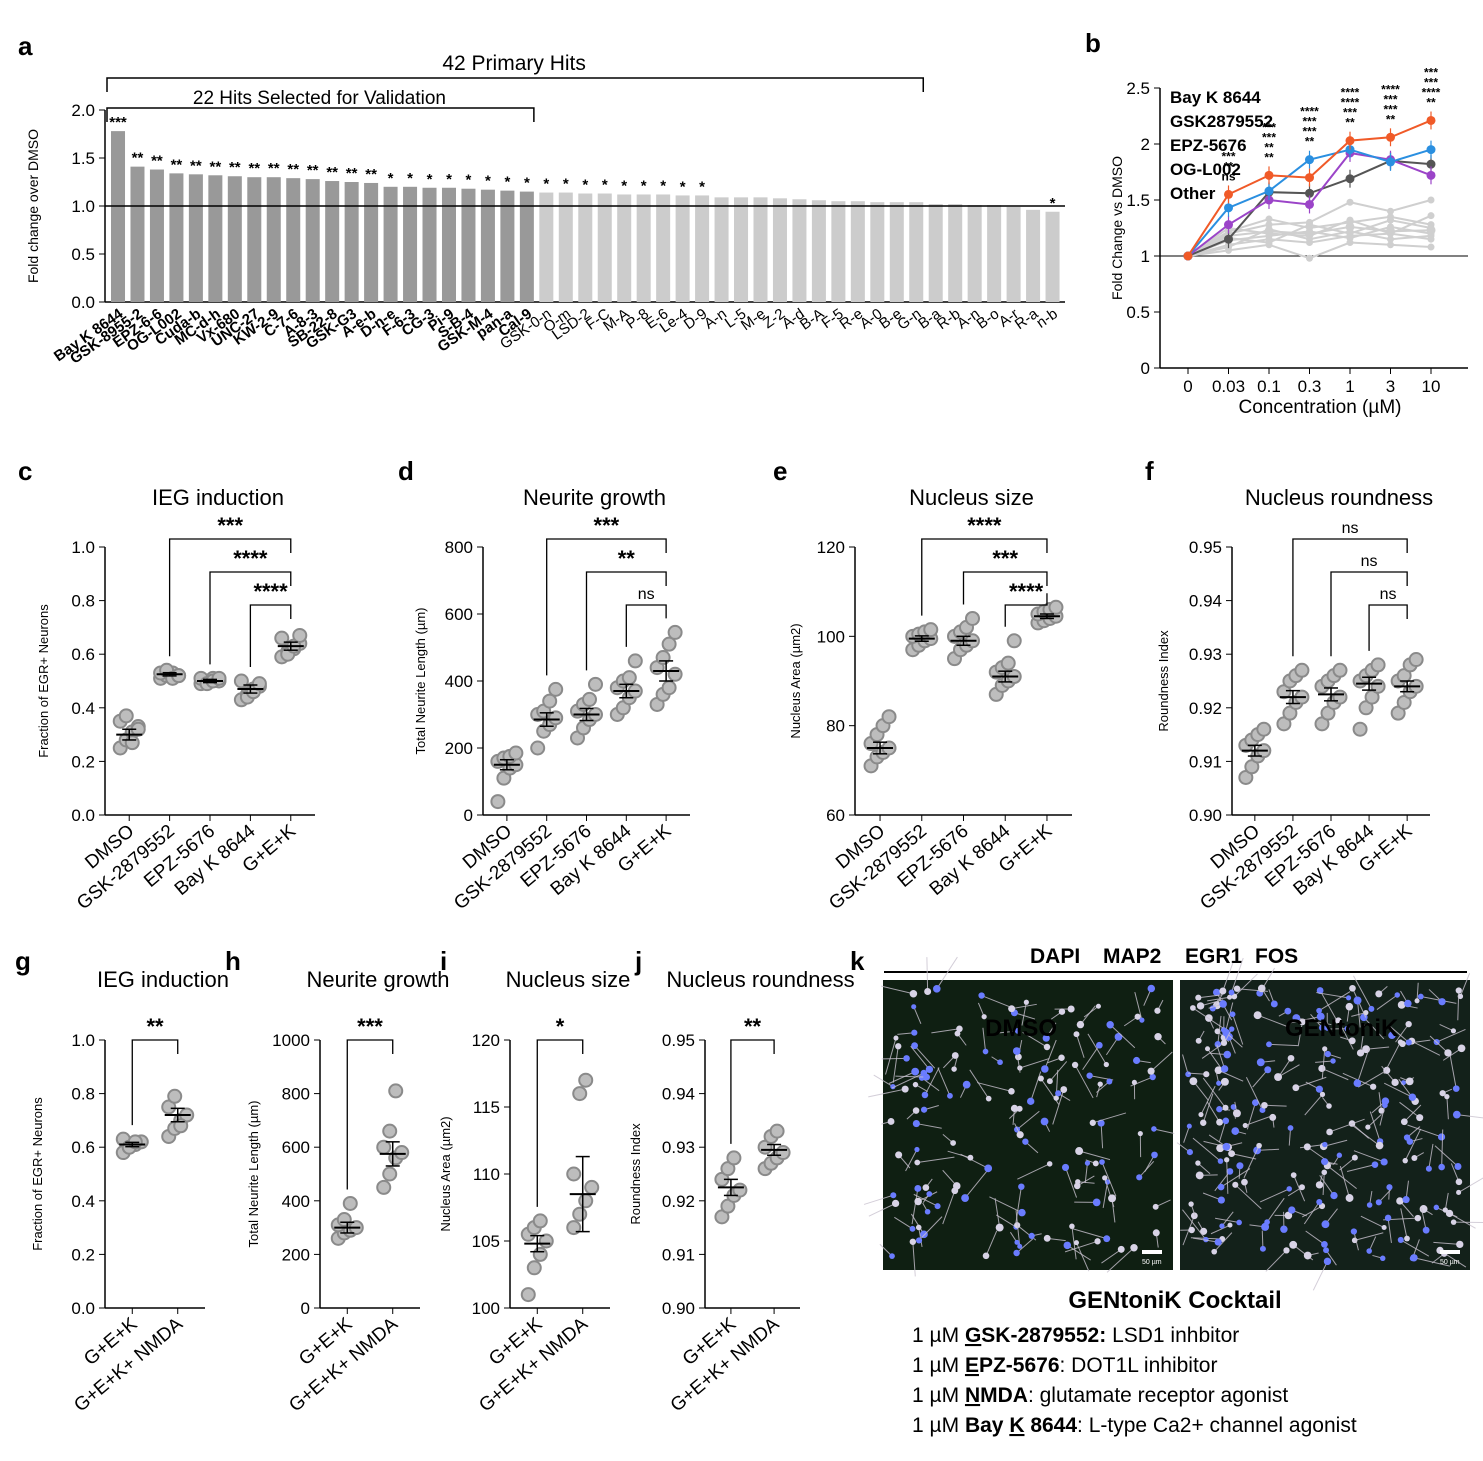 The width and height of the screenshot is (1483, 1461). Describe the element at coordinates (83, 761) in the screenshot. I see `c-ytick-label: 0.2` at that location.